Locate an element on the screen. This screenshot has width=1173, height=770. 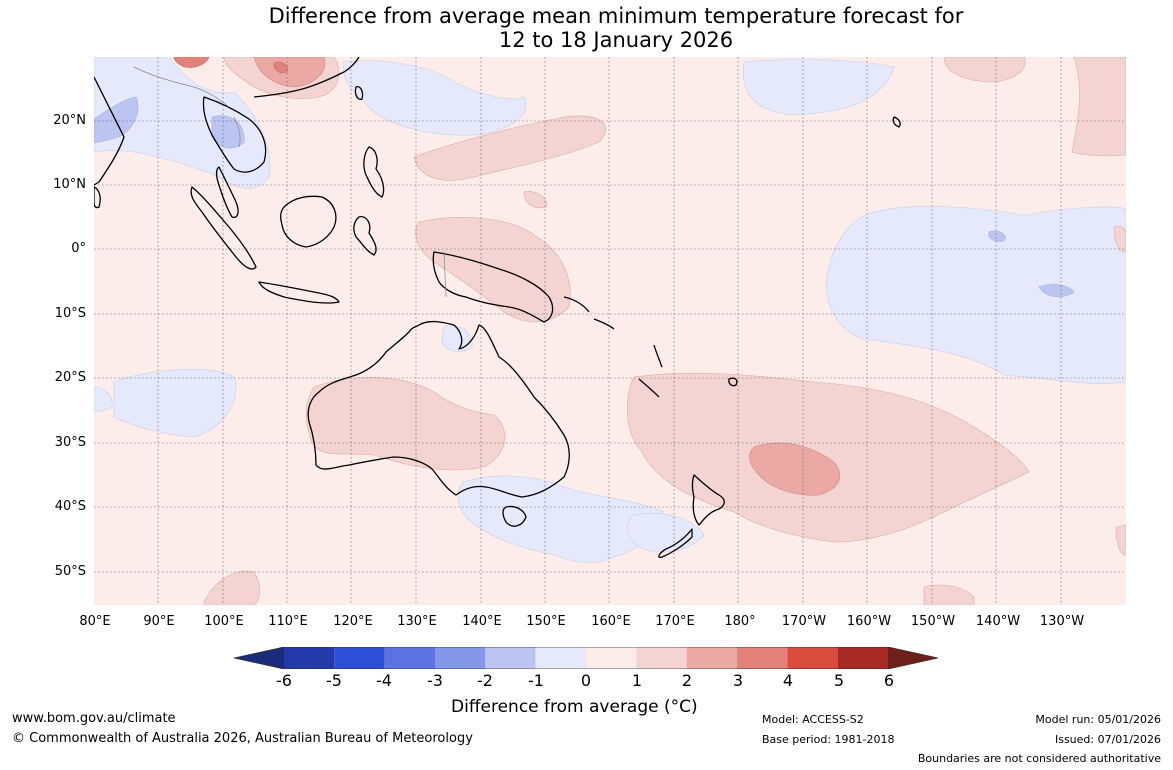
sumatra-coast is located at coordinates (223, 228).